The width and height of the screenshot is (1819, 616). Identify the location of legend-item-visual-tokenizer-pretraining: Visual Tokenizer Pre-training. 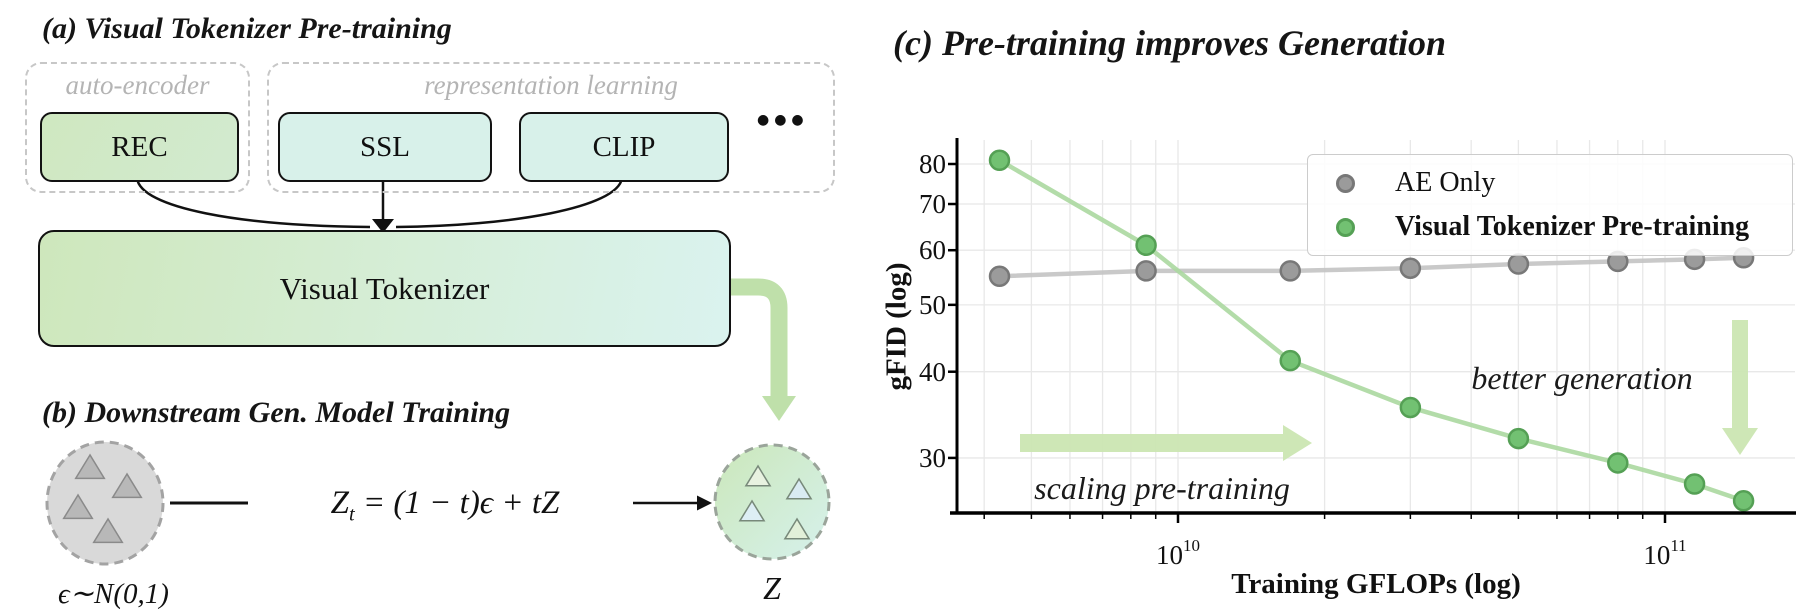
(1550, 227).